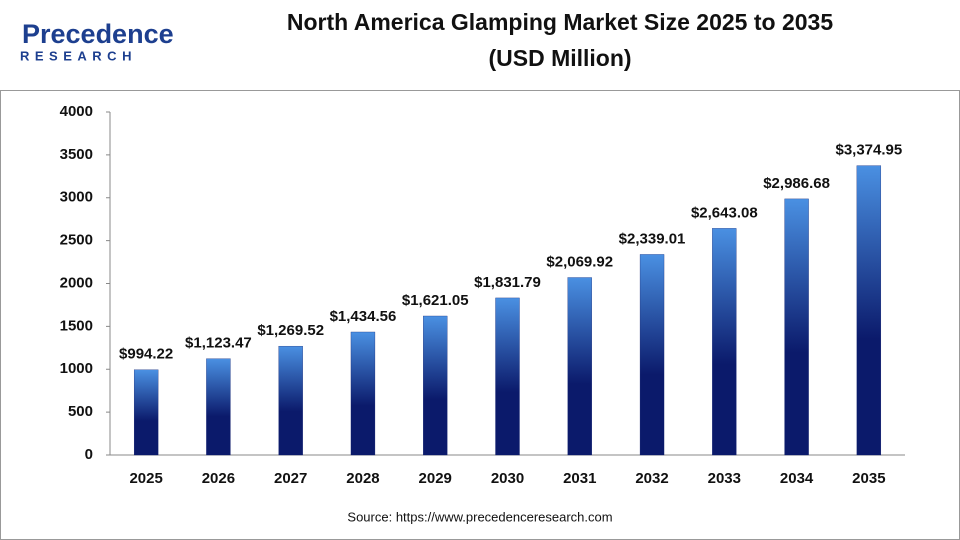 This screenshot has width=960, height=540. Describe the element at coordinates (507, 478) in the screenshot. I see `x-tick-label: 2030` at that location.